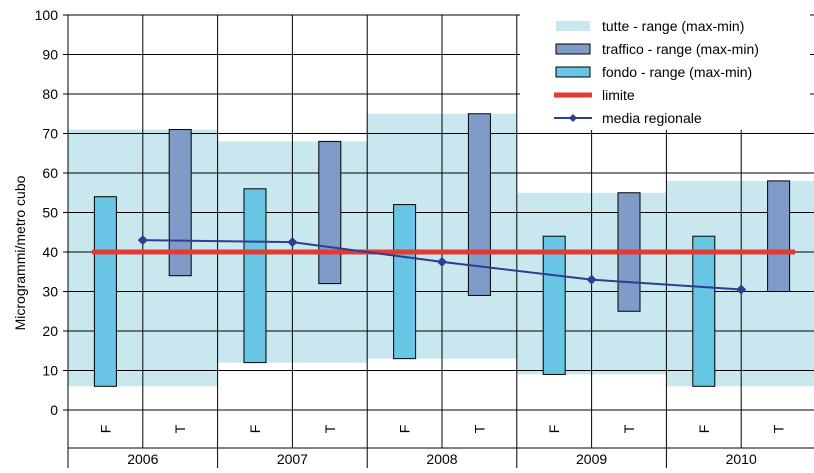 Image resolution: width=814 pixels, height=473 pixels. I want to click on legend-label: fondo - range (max-min), so click(677, 72).